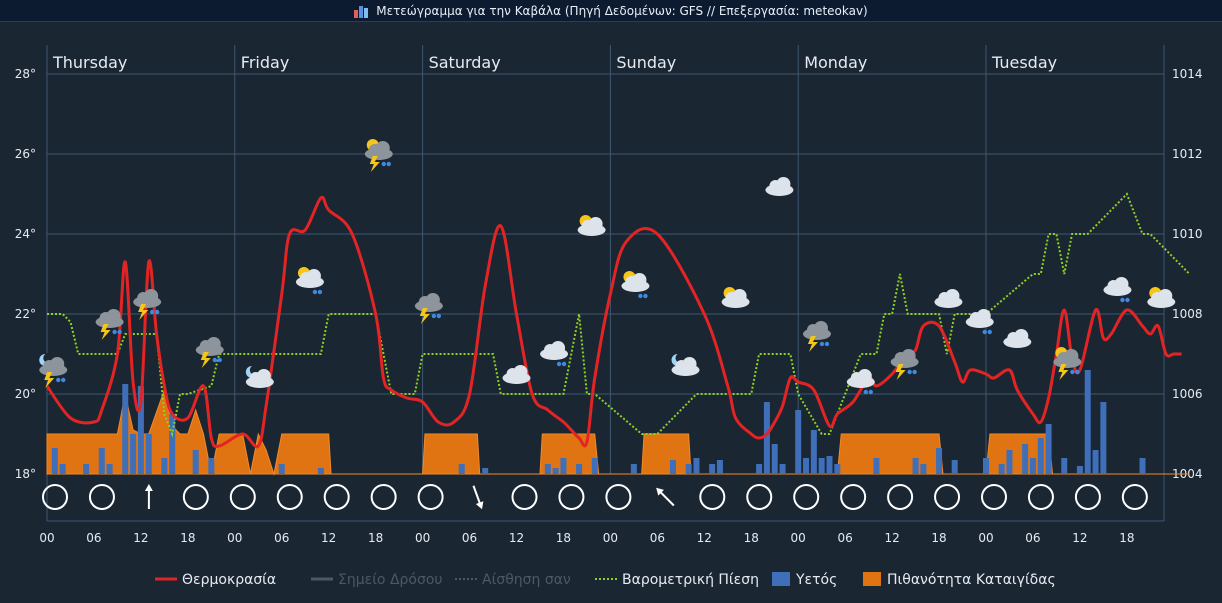  What do you see at coordinates (1187, 74) in the screenshot?
I see `y-right-tick-label: 1014` at bounding box center [1187, 74].